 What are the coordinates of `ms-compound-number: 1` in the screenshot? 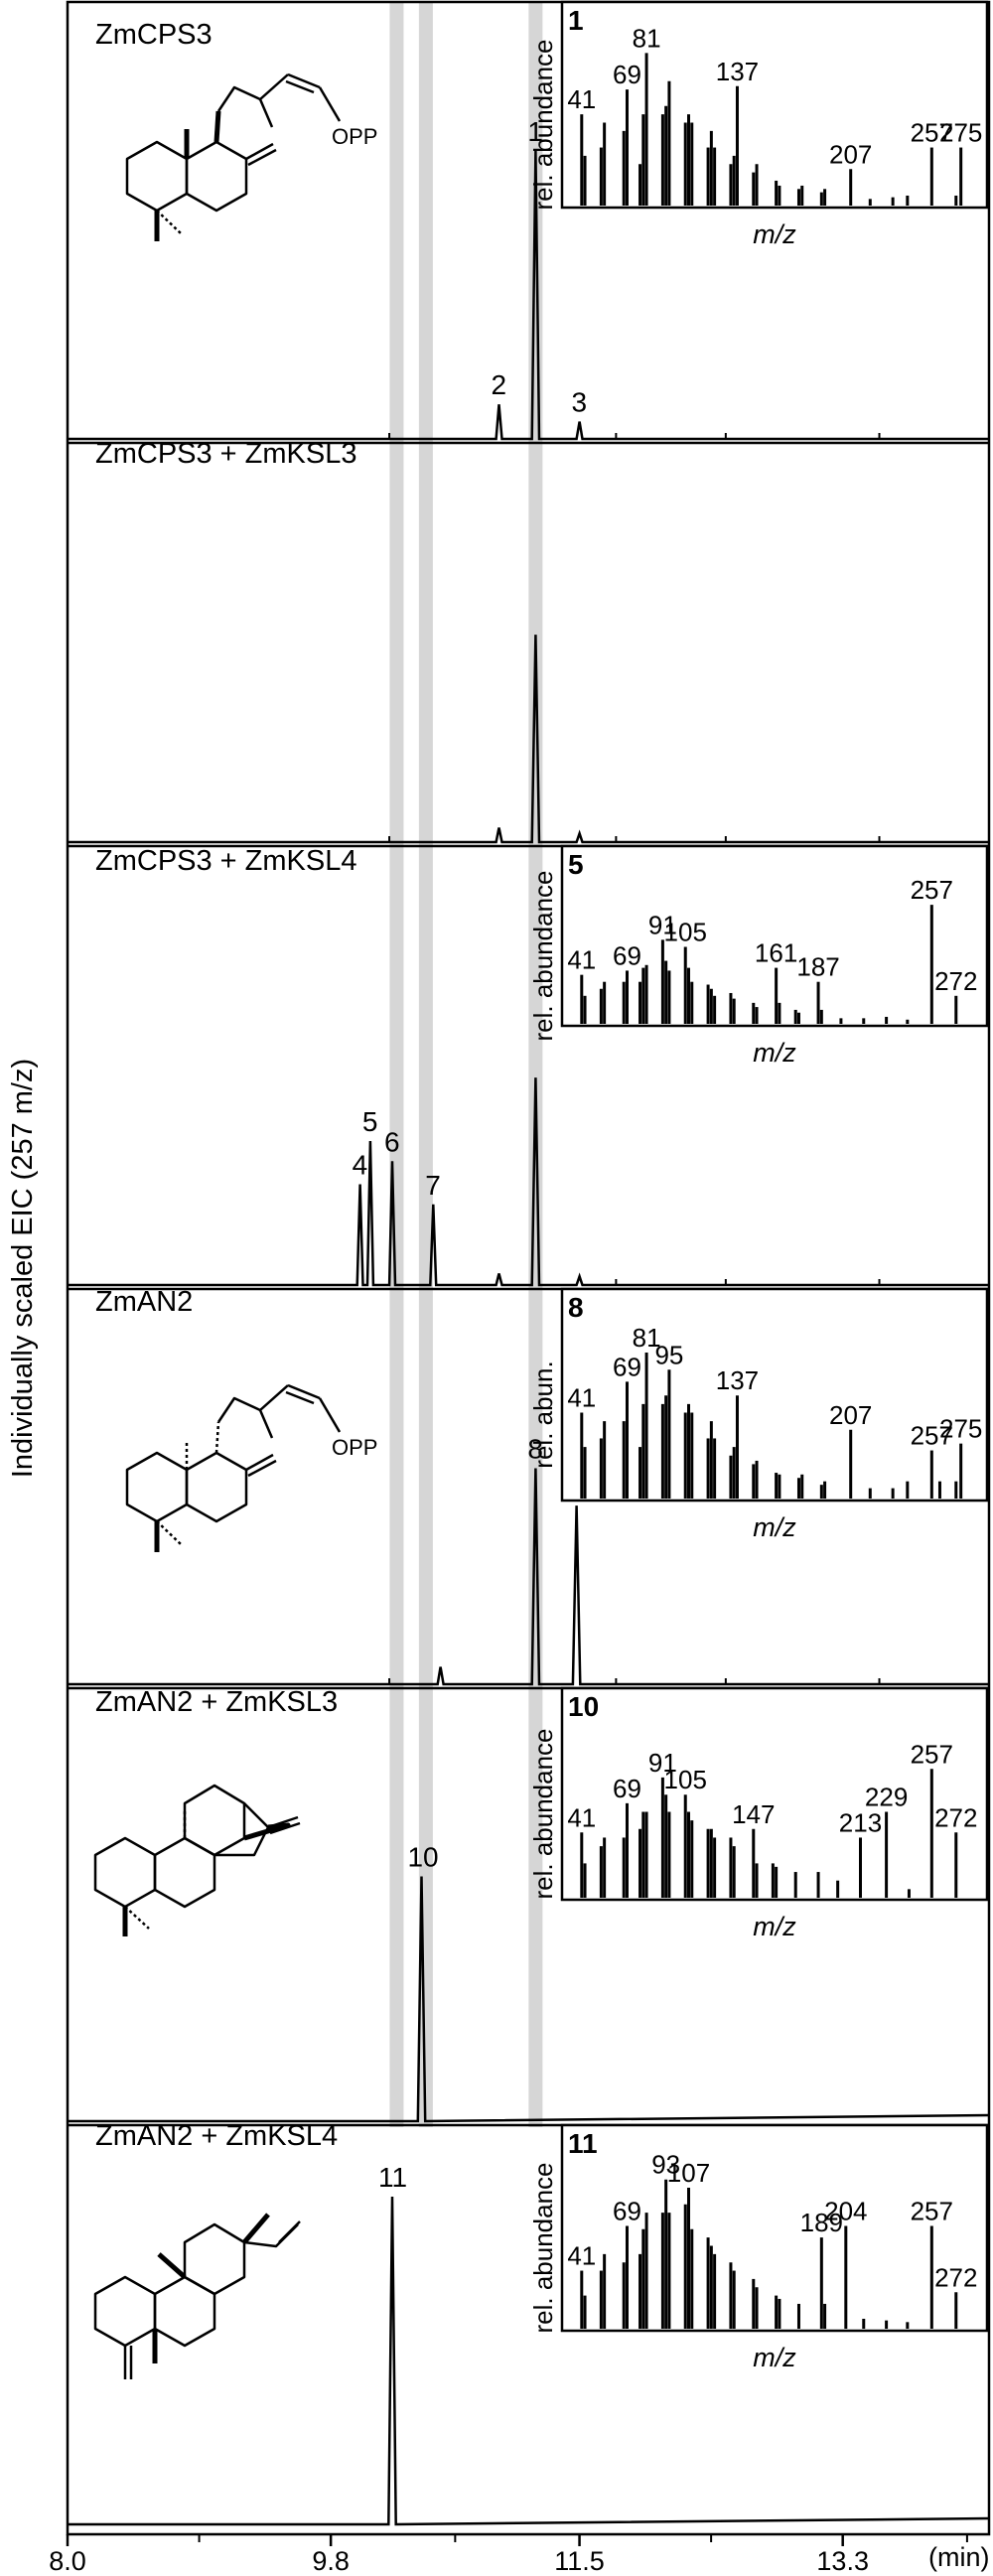 It's located at (576, 20).